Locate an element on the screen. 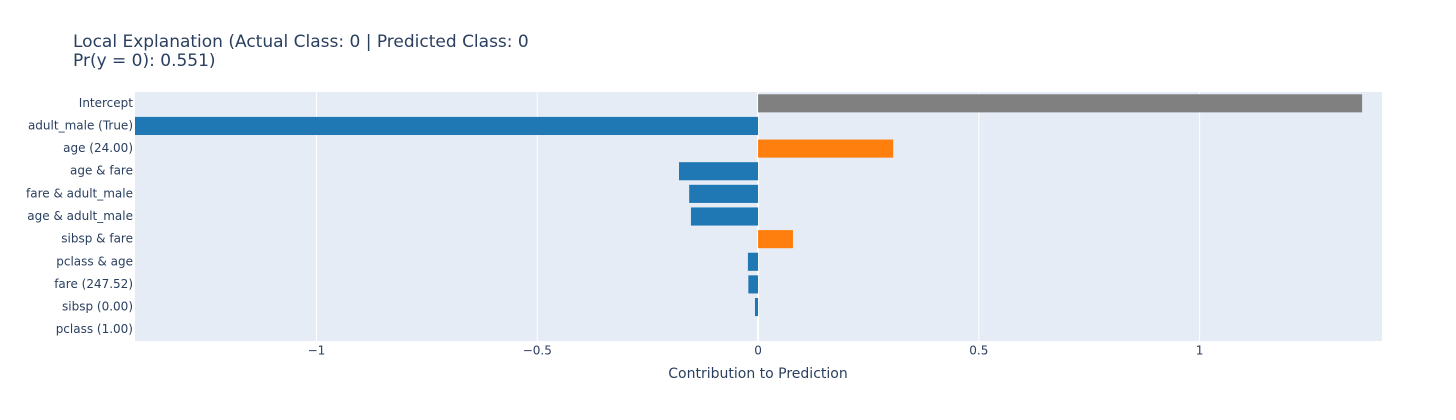 The height and width of the screenshot is (420, 1456). chart-title: Pr(y = 0): 0.551) is located at coordinates (144, 61).